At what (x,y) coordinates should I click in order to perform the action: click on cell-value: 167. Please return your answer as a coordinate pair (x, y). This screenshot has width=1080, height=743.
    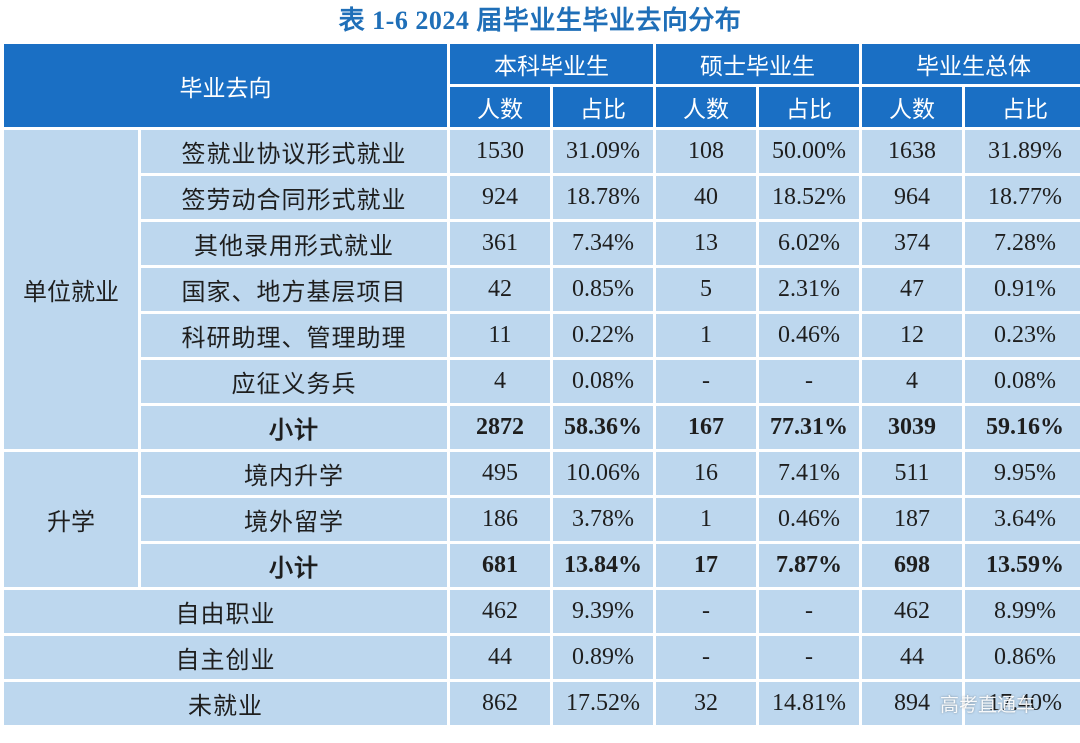
    Looking at the image, I should click on (706, 427).